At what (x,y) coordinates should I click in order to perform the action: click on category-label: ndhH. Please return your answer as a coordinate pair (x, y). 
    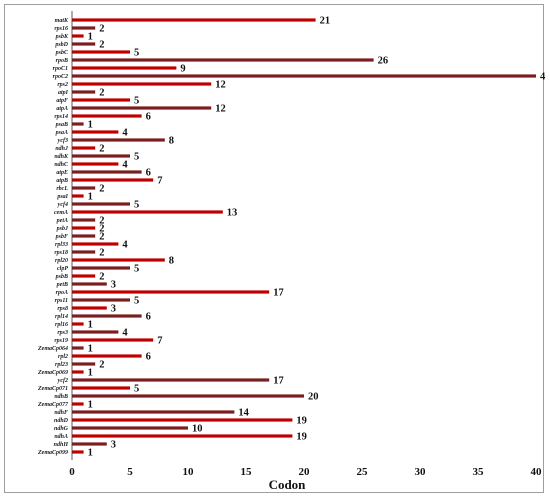
    Looking at the image, I should click on (61, 445).